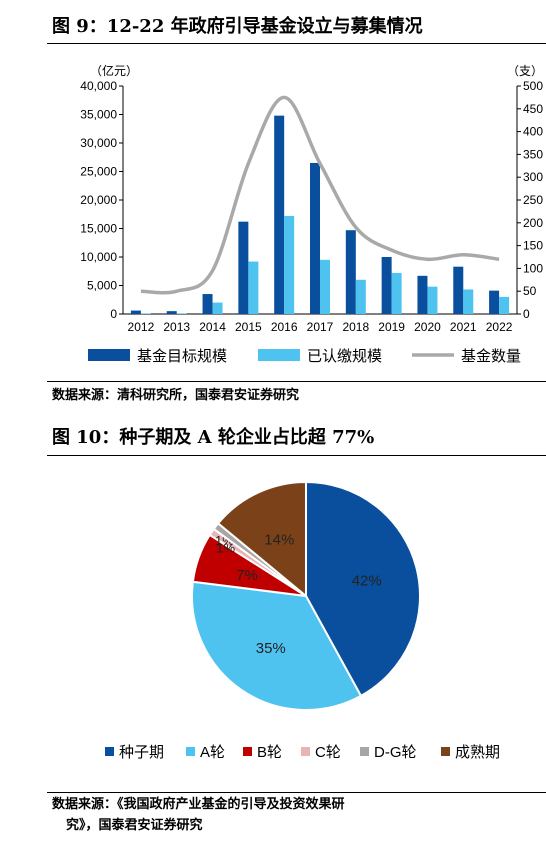  What do you see at coordinates (98, 86) in the screenshot?
I see `left-y-tick-label: 40,000` at bounding box center [98, 86].